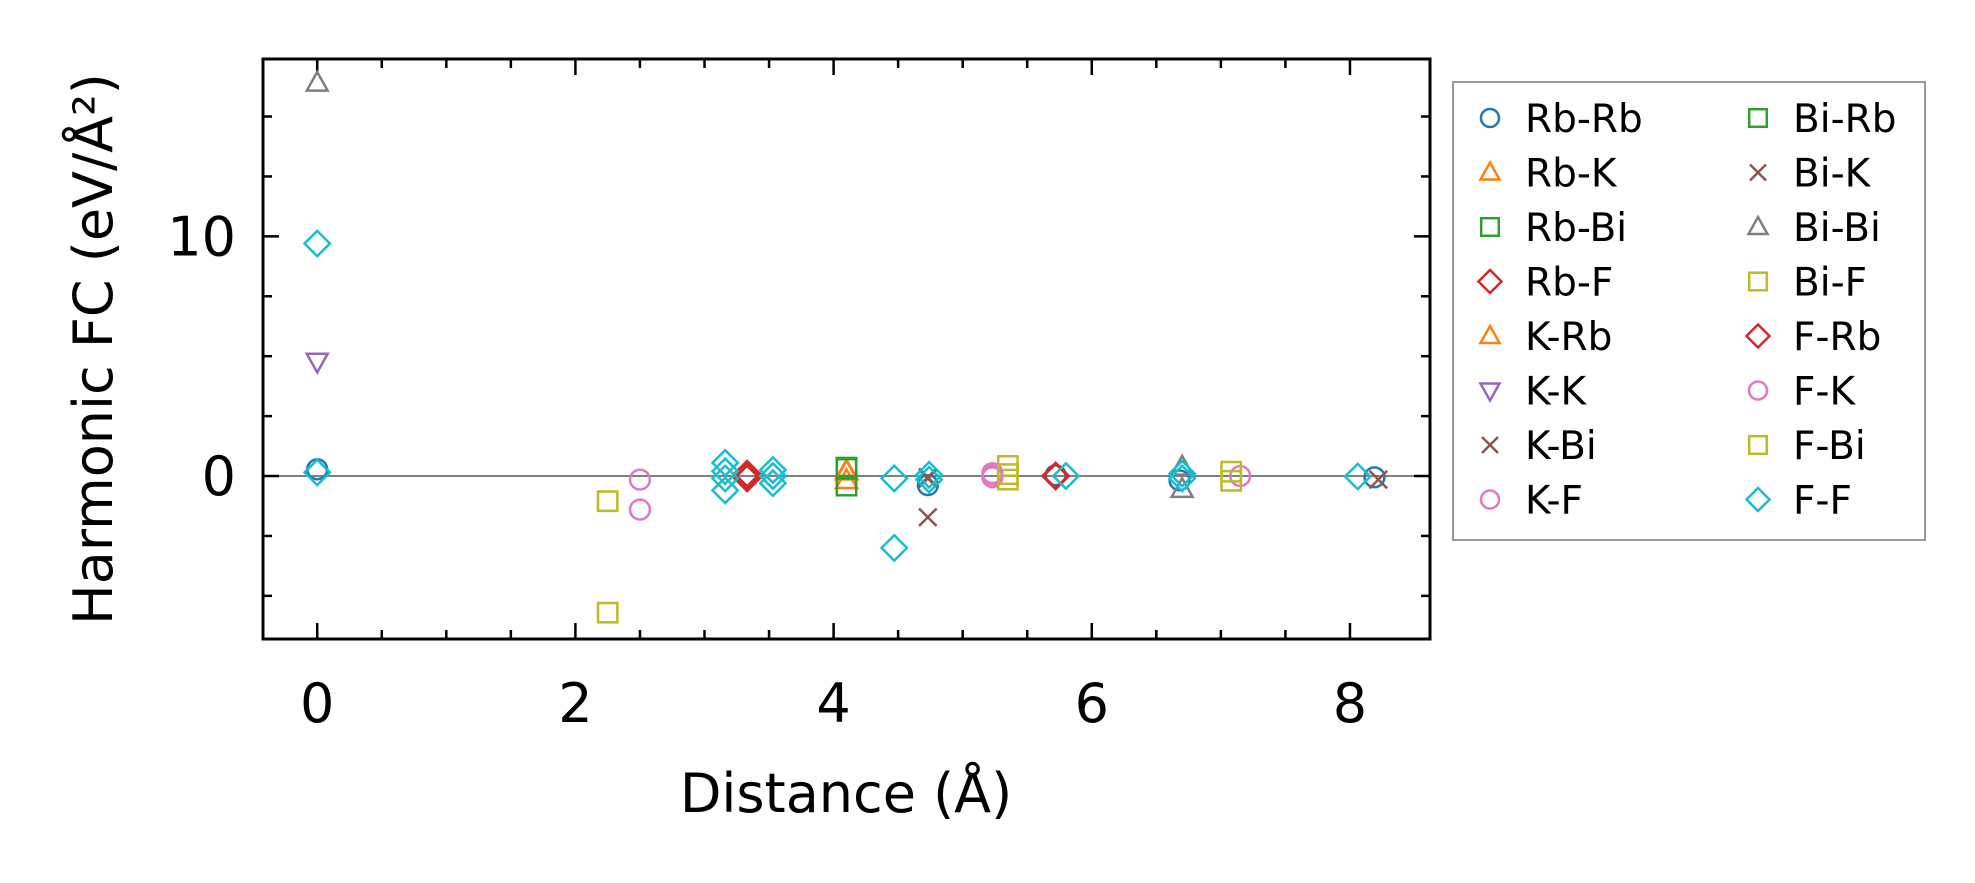 This screenshot has width=1975, height=883. I want to click on x-tick-label: 4, so click(833, 703).